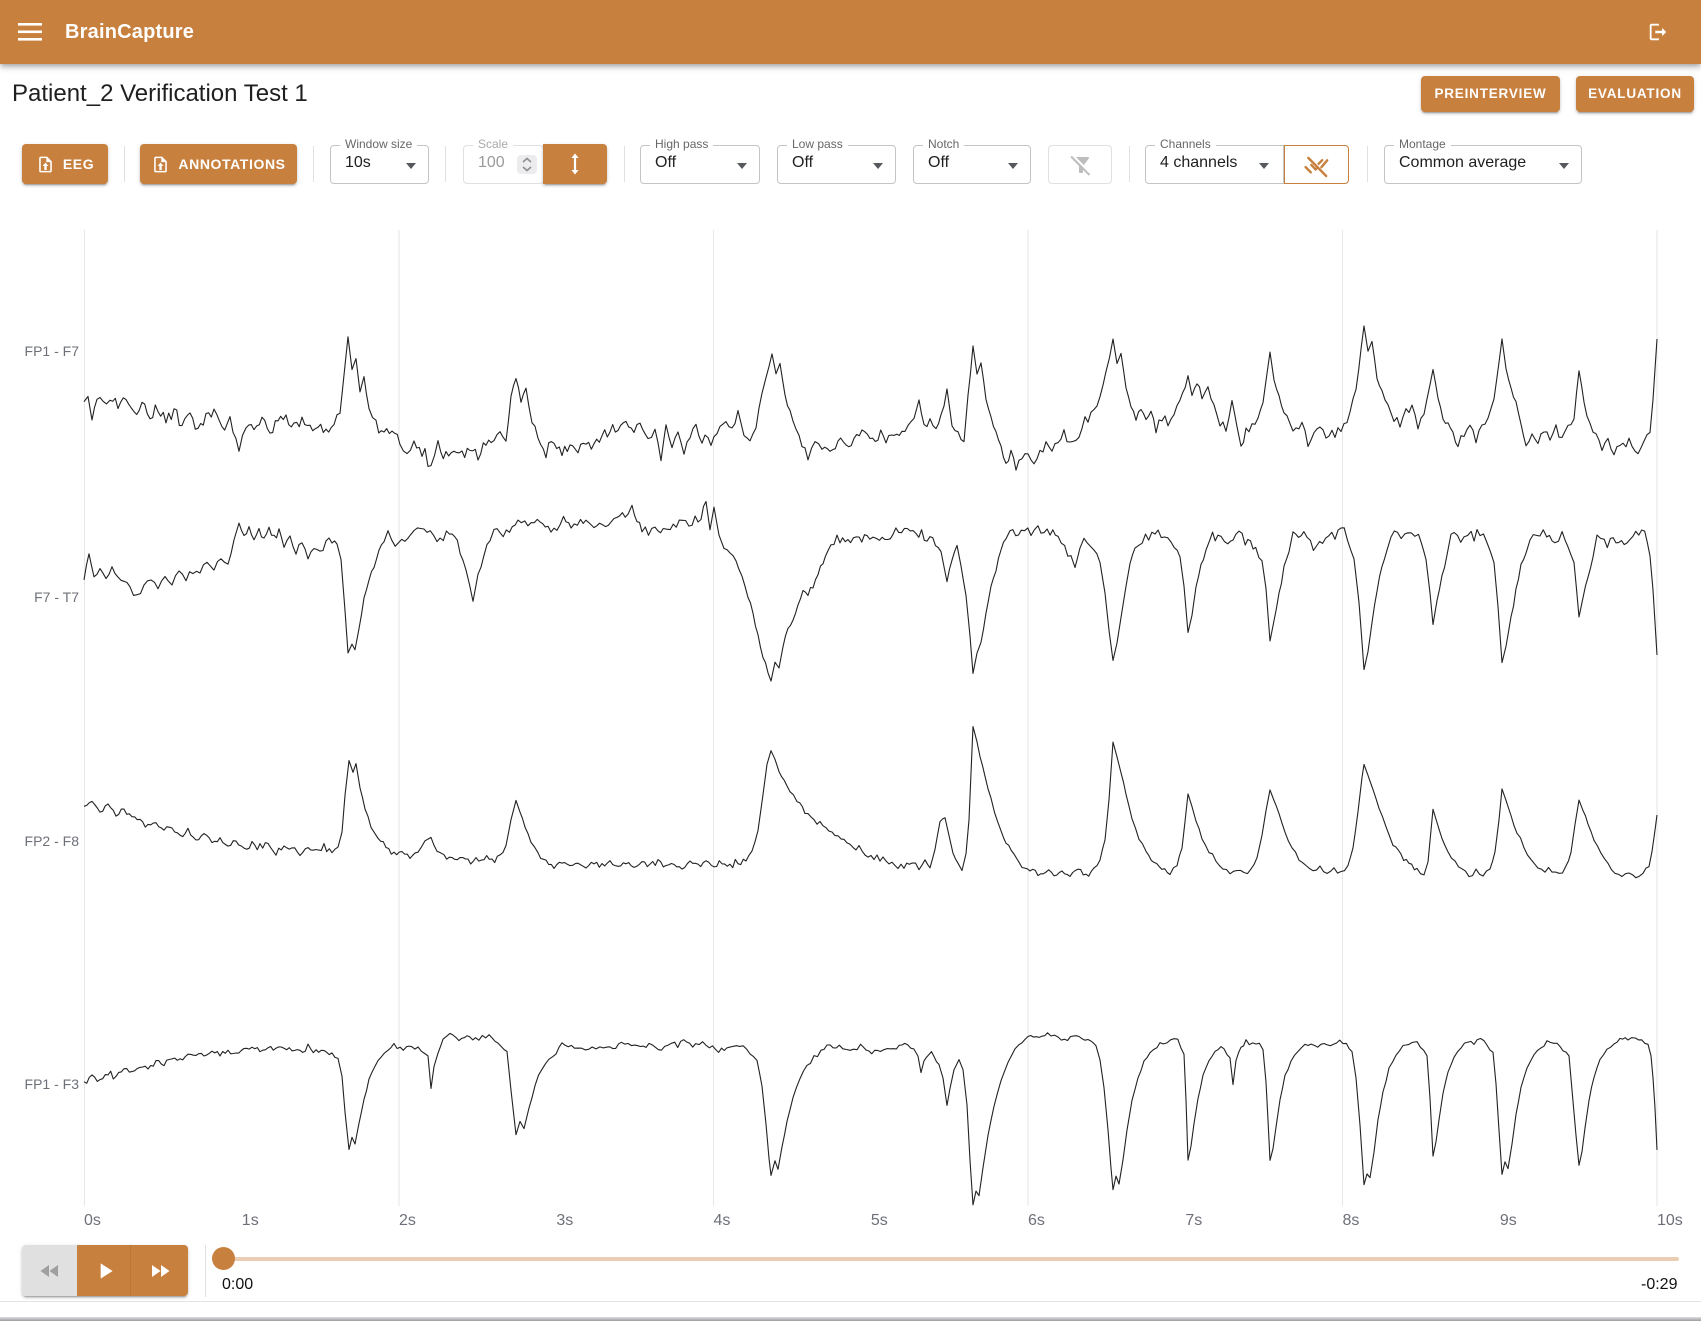 The height and width of the screenshot is (1321, 1701). What do you see at coordinates (1670, 1220) in the screenshot?
I see `svg-text: 10s` at bounding box center [1670, 1220].